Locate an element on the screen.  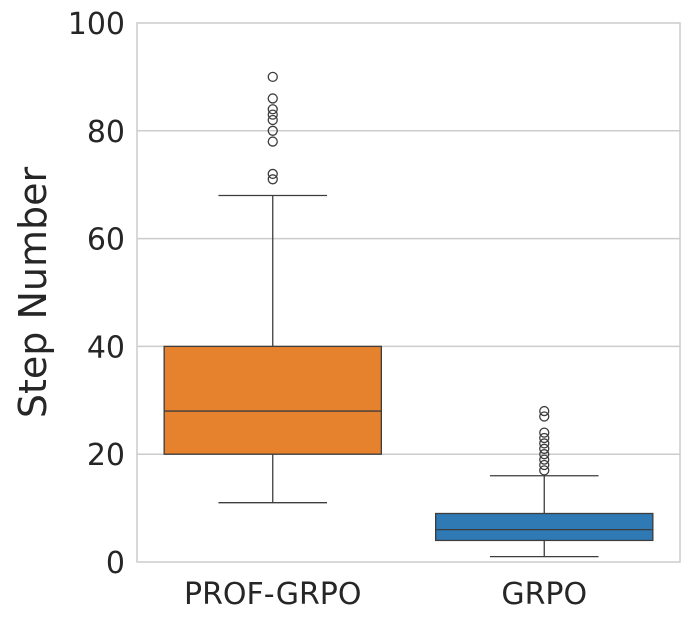
y-tick-label: 0 is located at coordinates (115, 563).